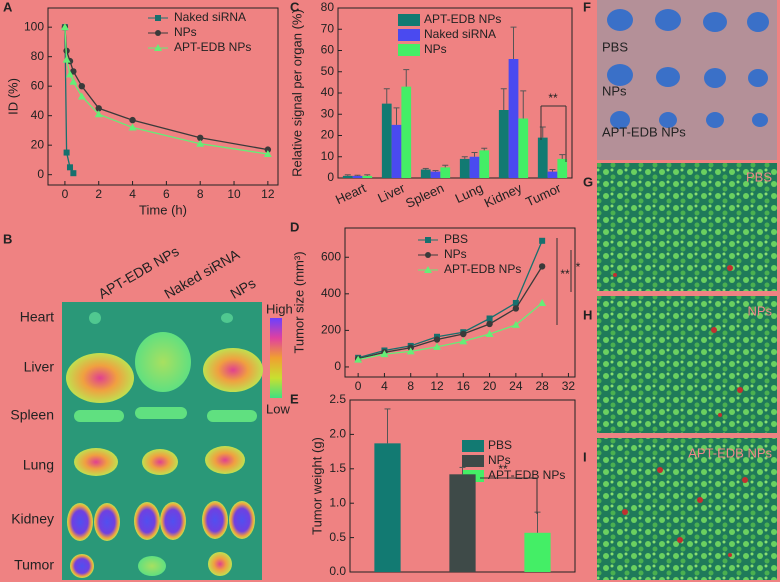 Image resolution: width=780 pixels, height=582 pixels. Describe the element at coordinates (163, 209) in the screenshot. I see `x-axis-label: Time (h)` at that location.